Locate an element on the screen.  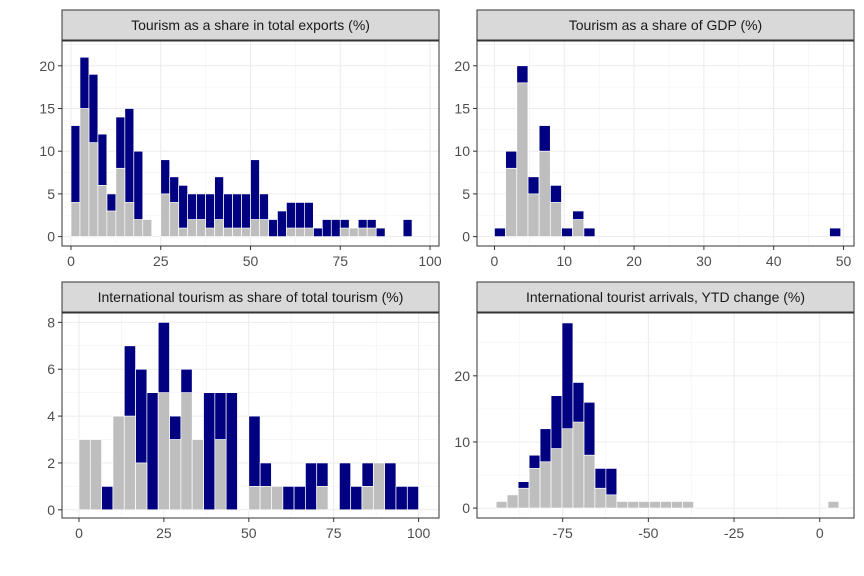
y-tick-label: 10 is located at coordinates (462, 442).